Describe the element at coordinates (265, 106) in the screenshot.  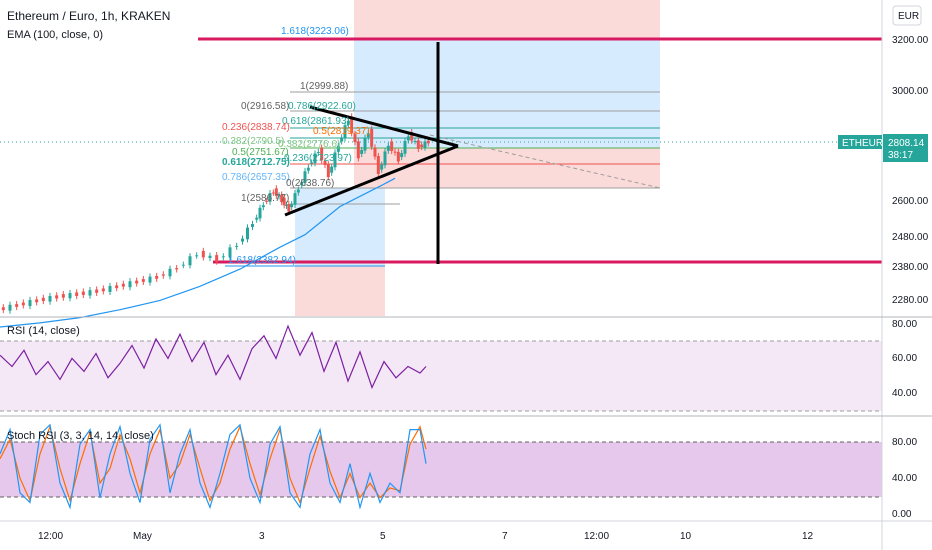
I see `fib-label: 0(2916.58)` at that location.